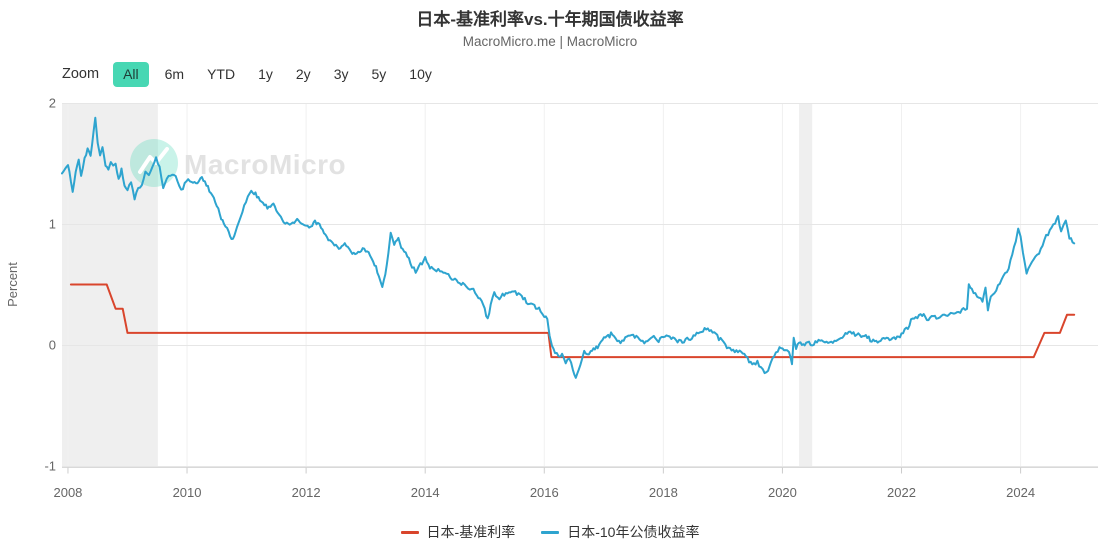 The width and height of the screenshot is (1100, 550). I want to click on legend-item-1: 日本-10年公债收益率, so click(620, 532).